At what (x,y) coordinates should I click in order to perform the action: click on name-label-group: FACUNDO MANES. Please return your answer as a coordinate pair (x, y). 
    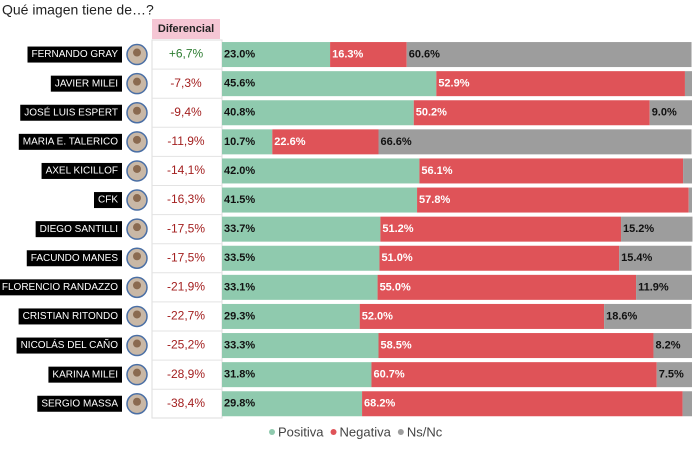
    Looking at the image, I should click on (74, 258).